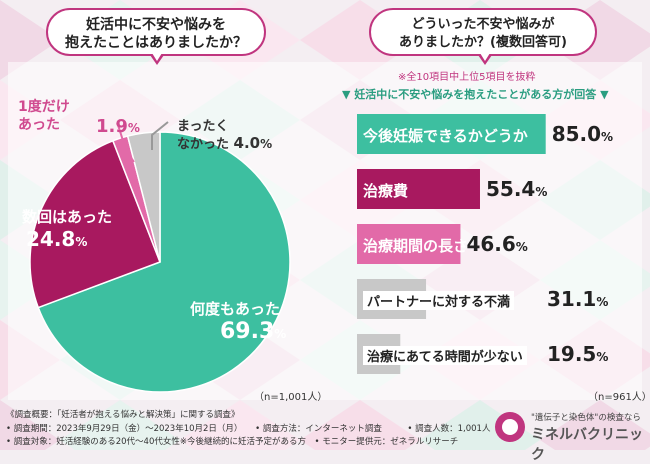 The height and width of the screenshot is (464, 650). Describe the element at coordinates (386, 191) in the screenshot. I see `bar-label-2: 治療費` at that location.